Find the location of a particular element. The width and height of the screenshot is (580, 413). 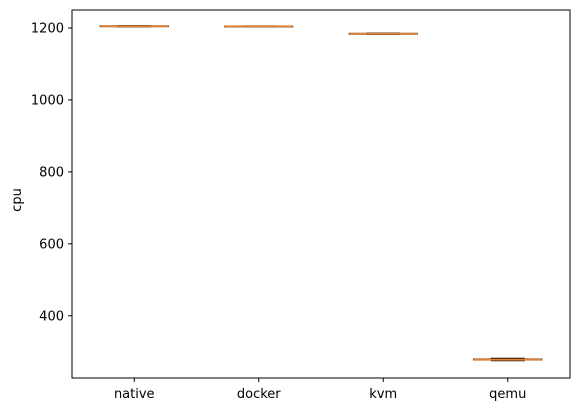

y-tick-label-1000: 1000 is located at coordinates (47, 100).